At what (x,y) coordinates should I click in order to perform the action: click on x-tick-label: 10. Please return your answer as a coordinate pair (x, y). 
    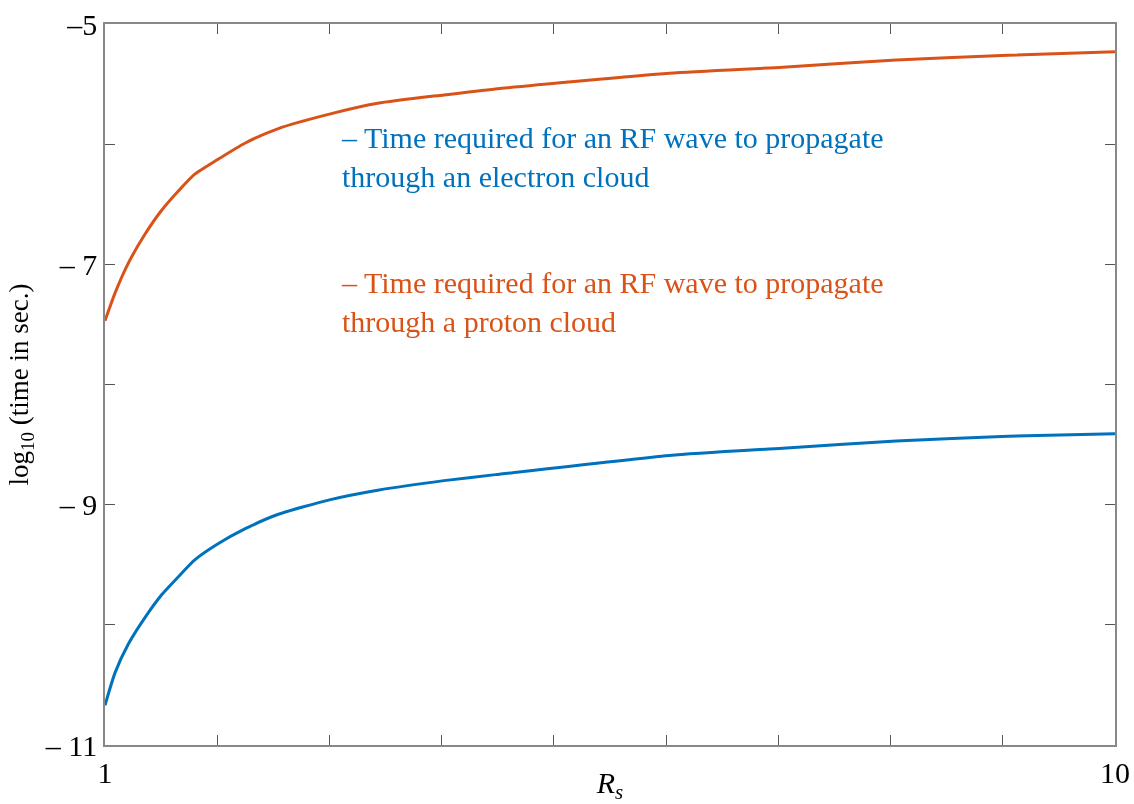
    Looking at the image, I should click on (1115, 772).